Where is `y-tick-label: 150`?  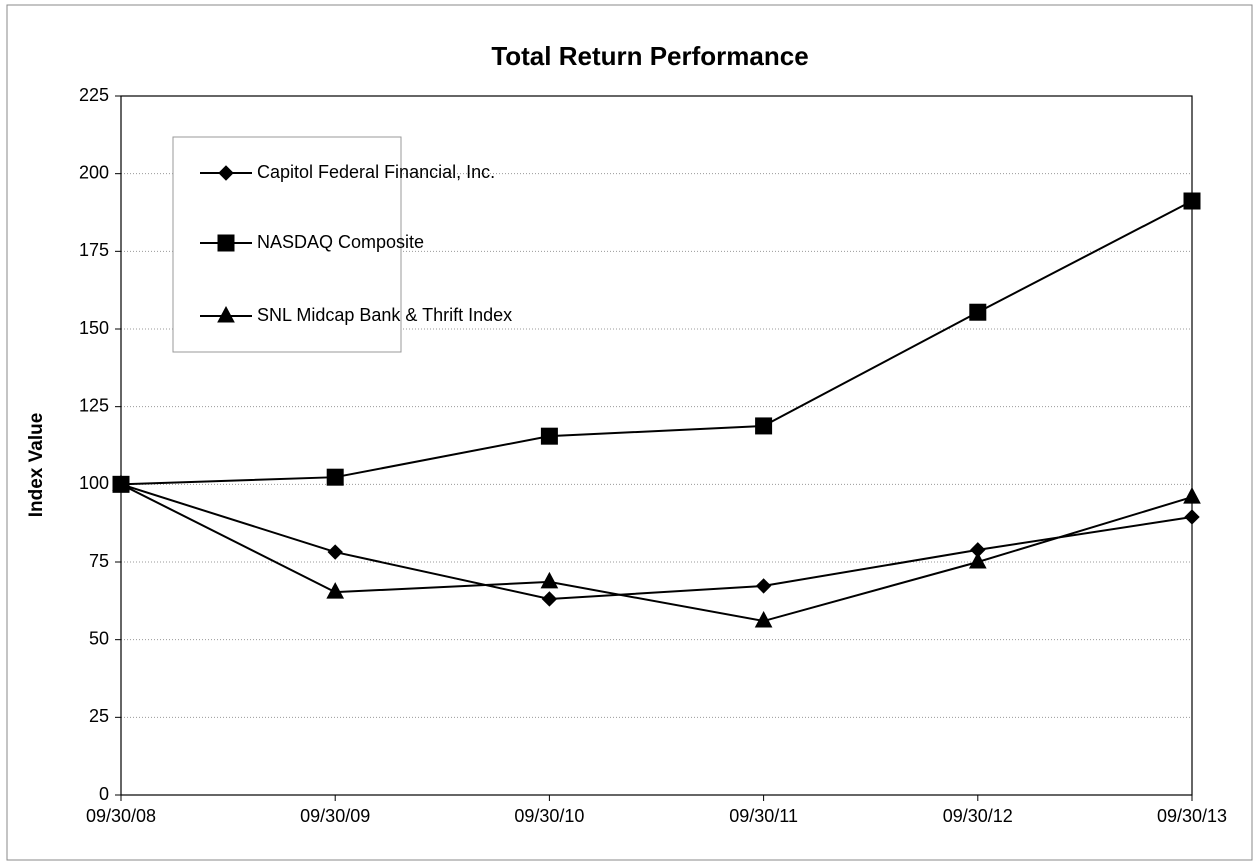
y-tick-label: 150 is located at coordinates (94, 328).